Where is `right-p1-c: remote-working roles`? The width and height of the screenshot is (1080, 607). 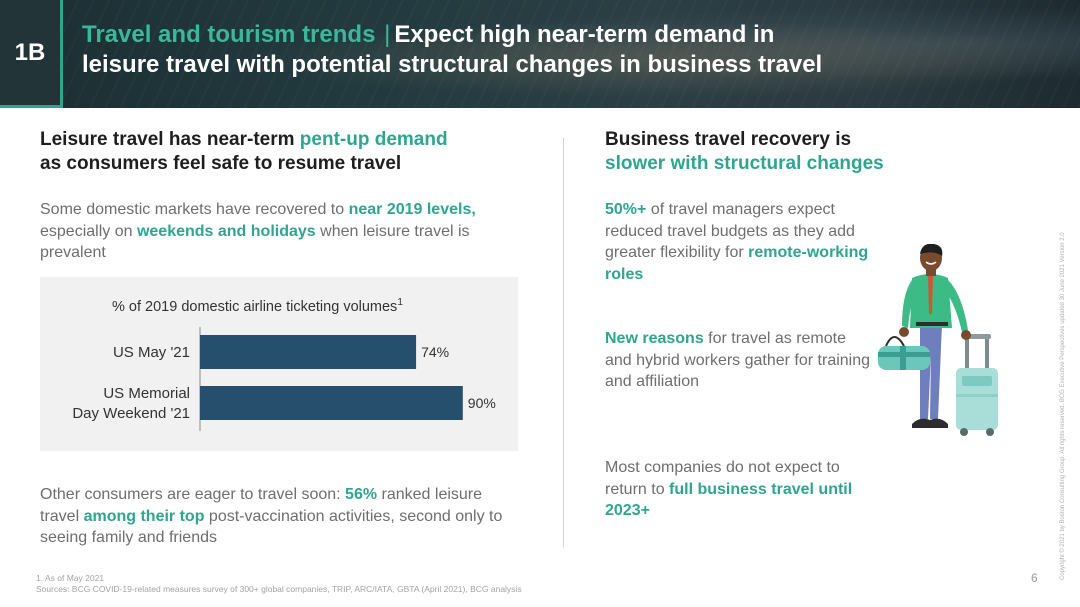 right-p1-c: remote-working roles is located at coordinates (737, 263).